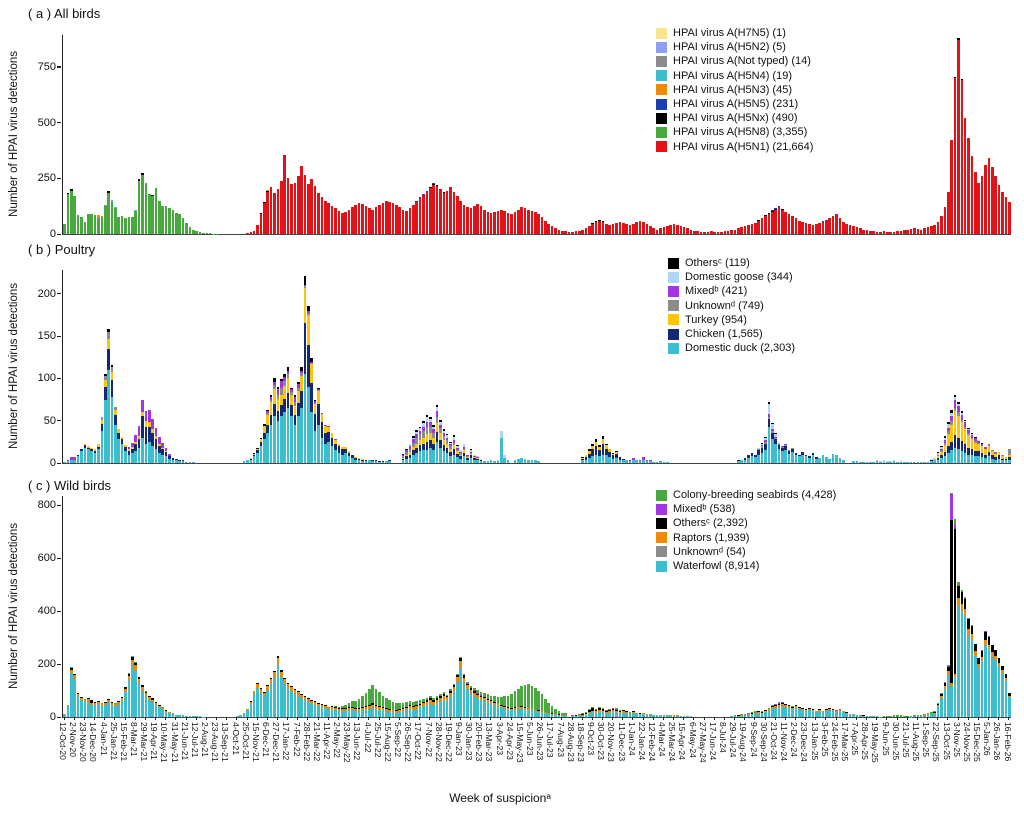 The height and width of the screenshot is (825, 1024). I want to click on x-tick-label: 4-Jul-22, so click(367, 737).